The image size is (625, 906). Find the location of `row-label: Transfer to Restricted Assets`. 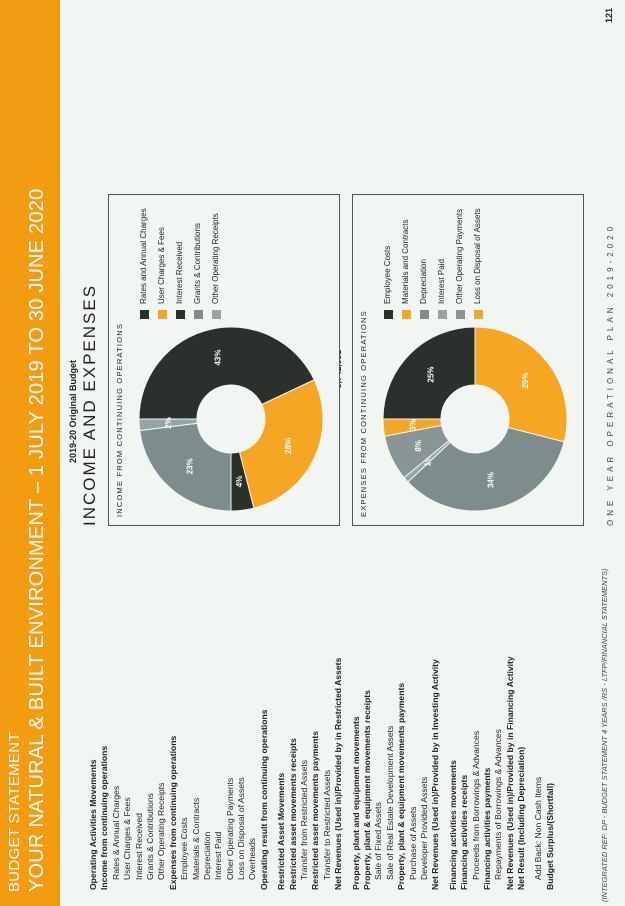

row-label: Transfer to Restricted Assets is located at coordinates (326, 824).